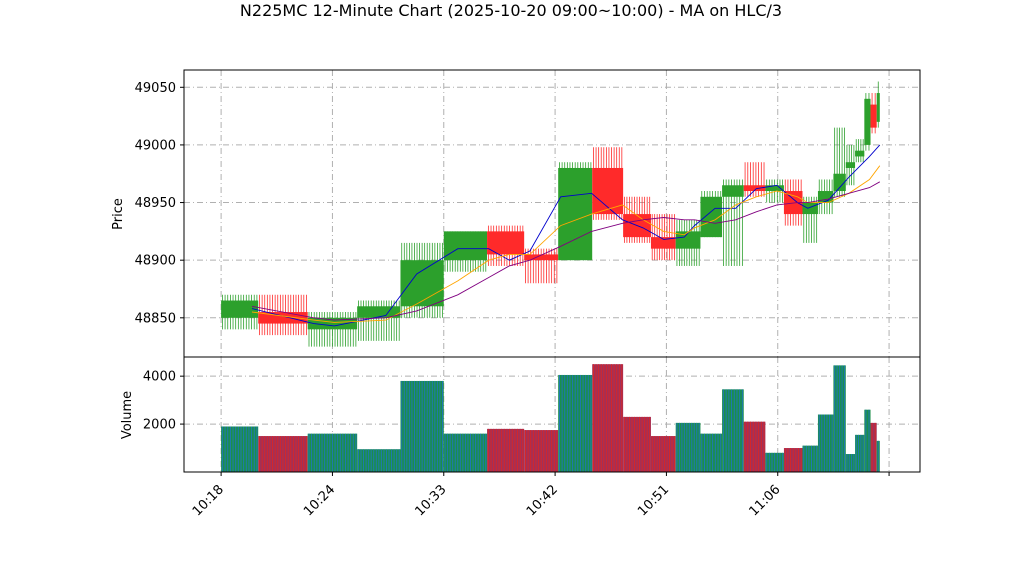 The width and height of the screenshot is (1022, 575). Describe the element at coordinates (159, 377) in the screenshot. I see `volume-tick-label: 4000` at that location.